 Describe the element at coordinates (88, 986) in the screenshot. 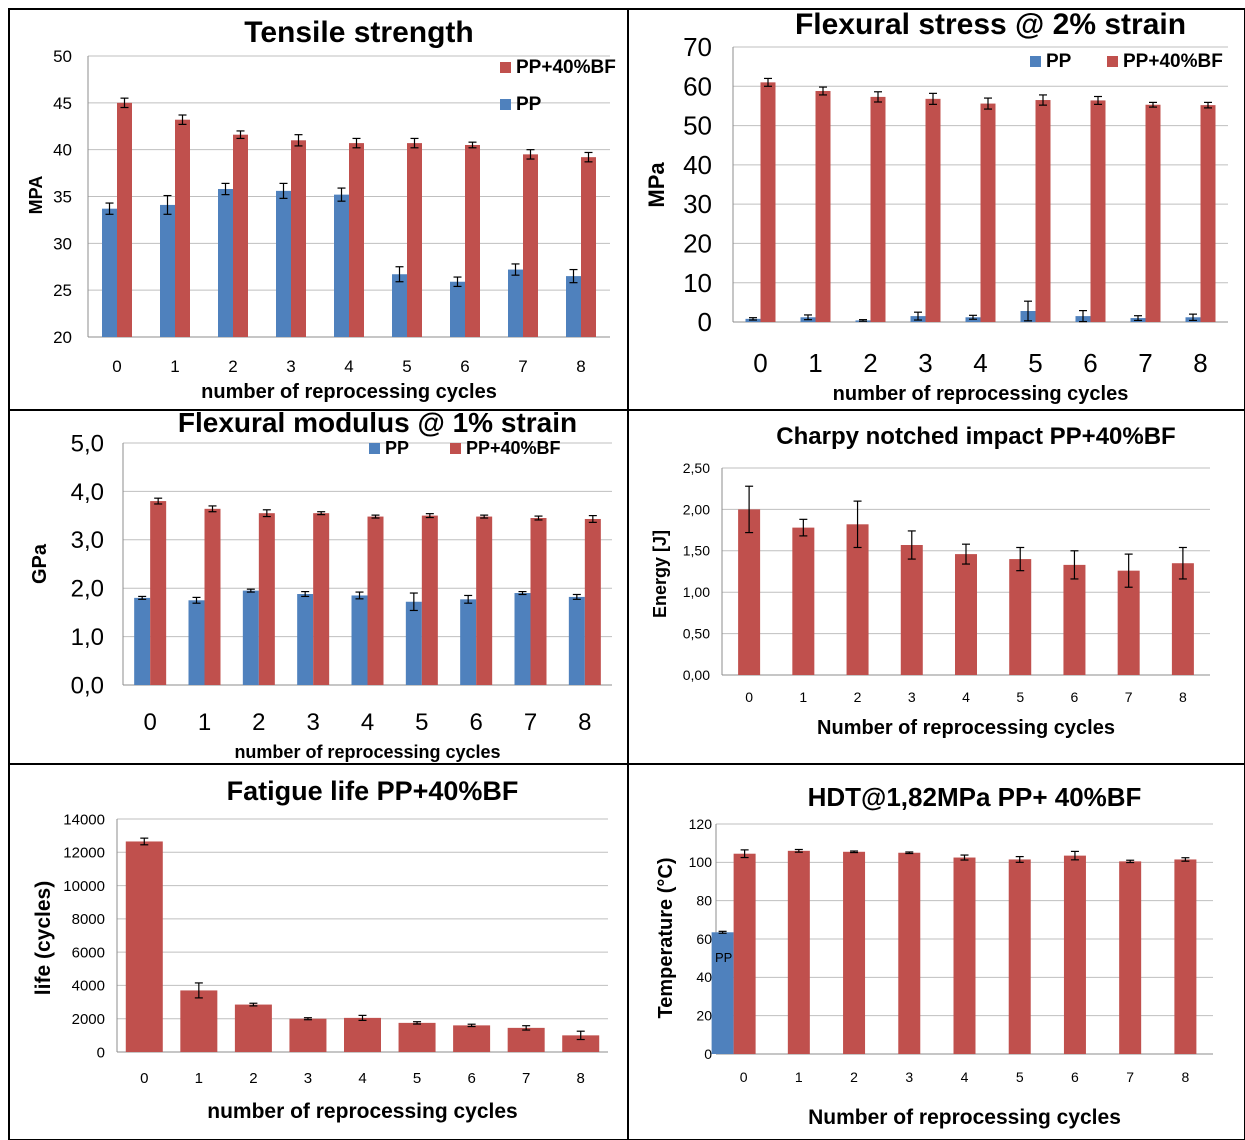

I see `y-tick-label: 4000` at that location.